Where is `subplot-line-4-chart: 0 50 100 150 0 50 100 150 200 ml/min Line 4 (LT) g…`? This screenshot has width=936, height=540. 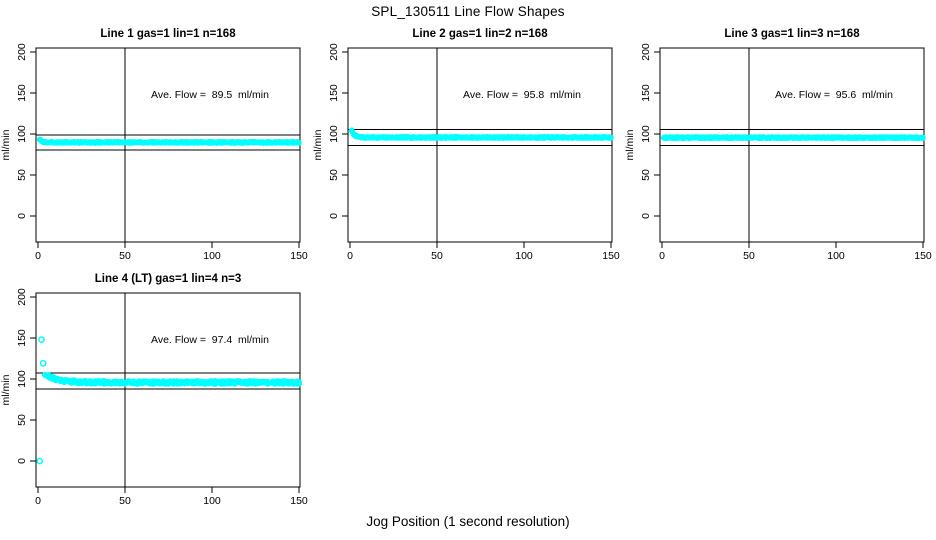
subplot-line-4-chart: 0 50 100 150 0 50 100 150 200 ml/min Line 4 (LT) g… is located at coordinates (154, 390).